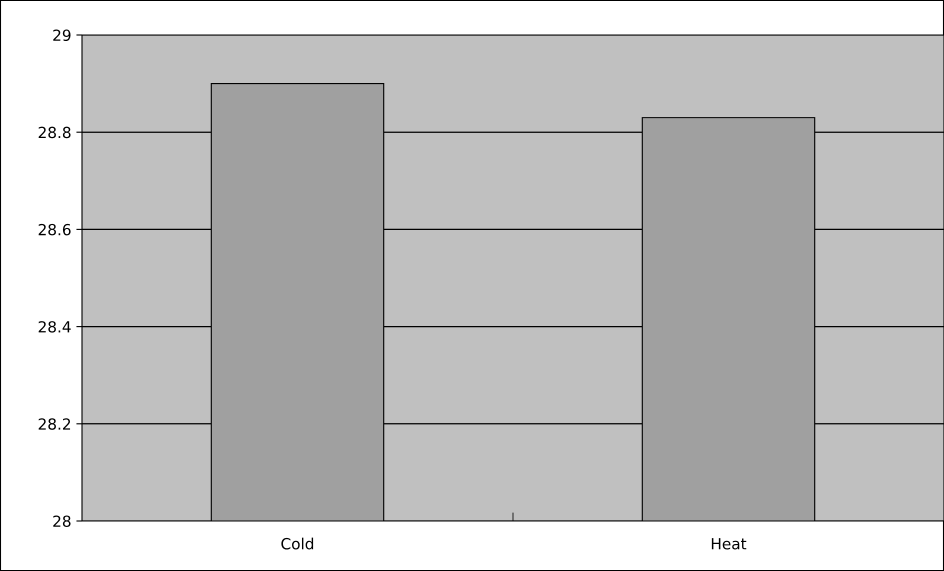 The height and width of the screenshot is (571, 944). I want to click on y-tick-label: 29, so click(62, 35).